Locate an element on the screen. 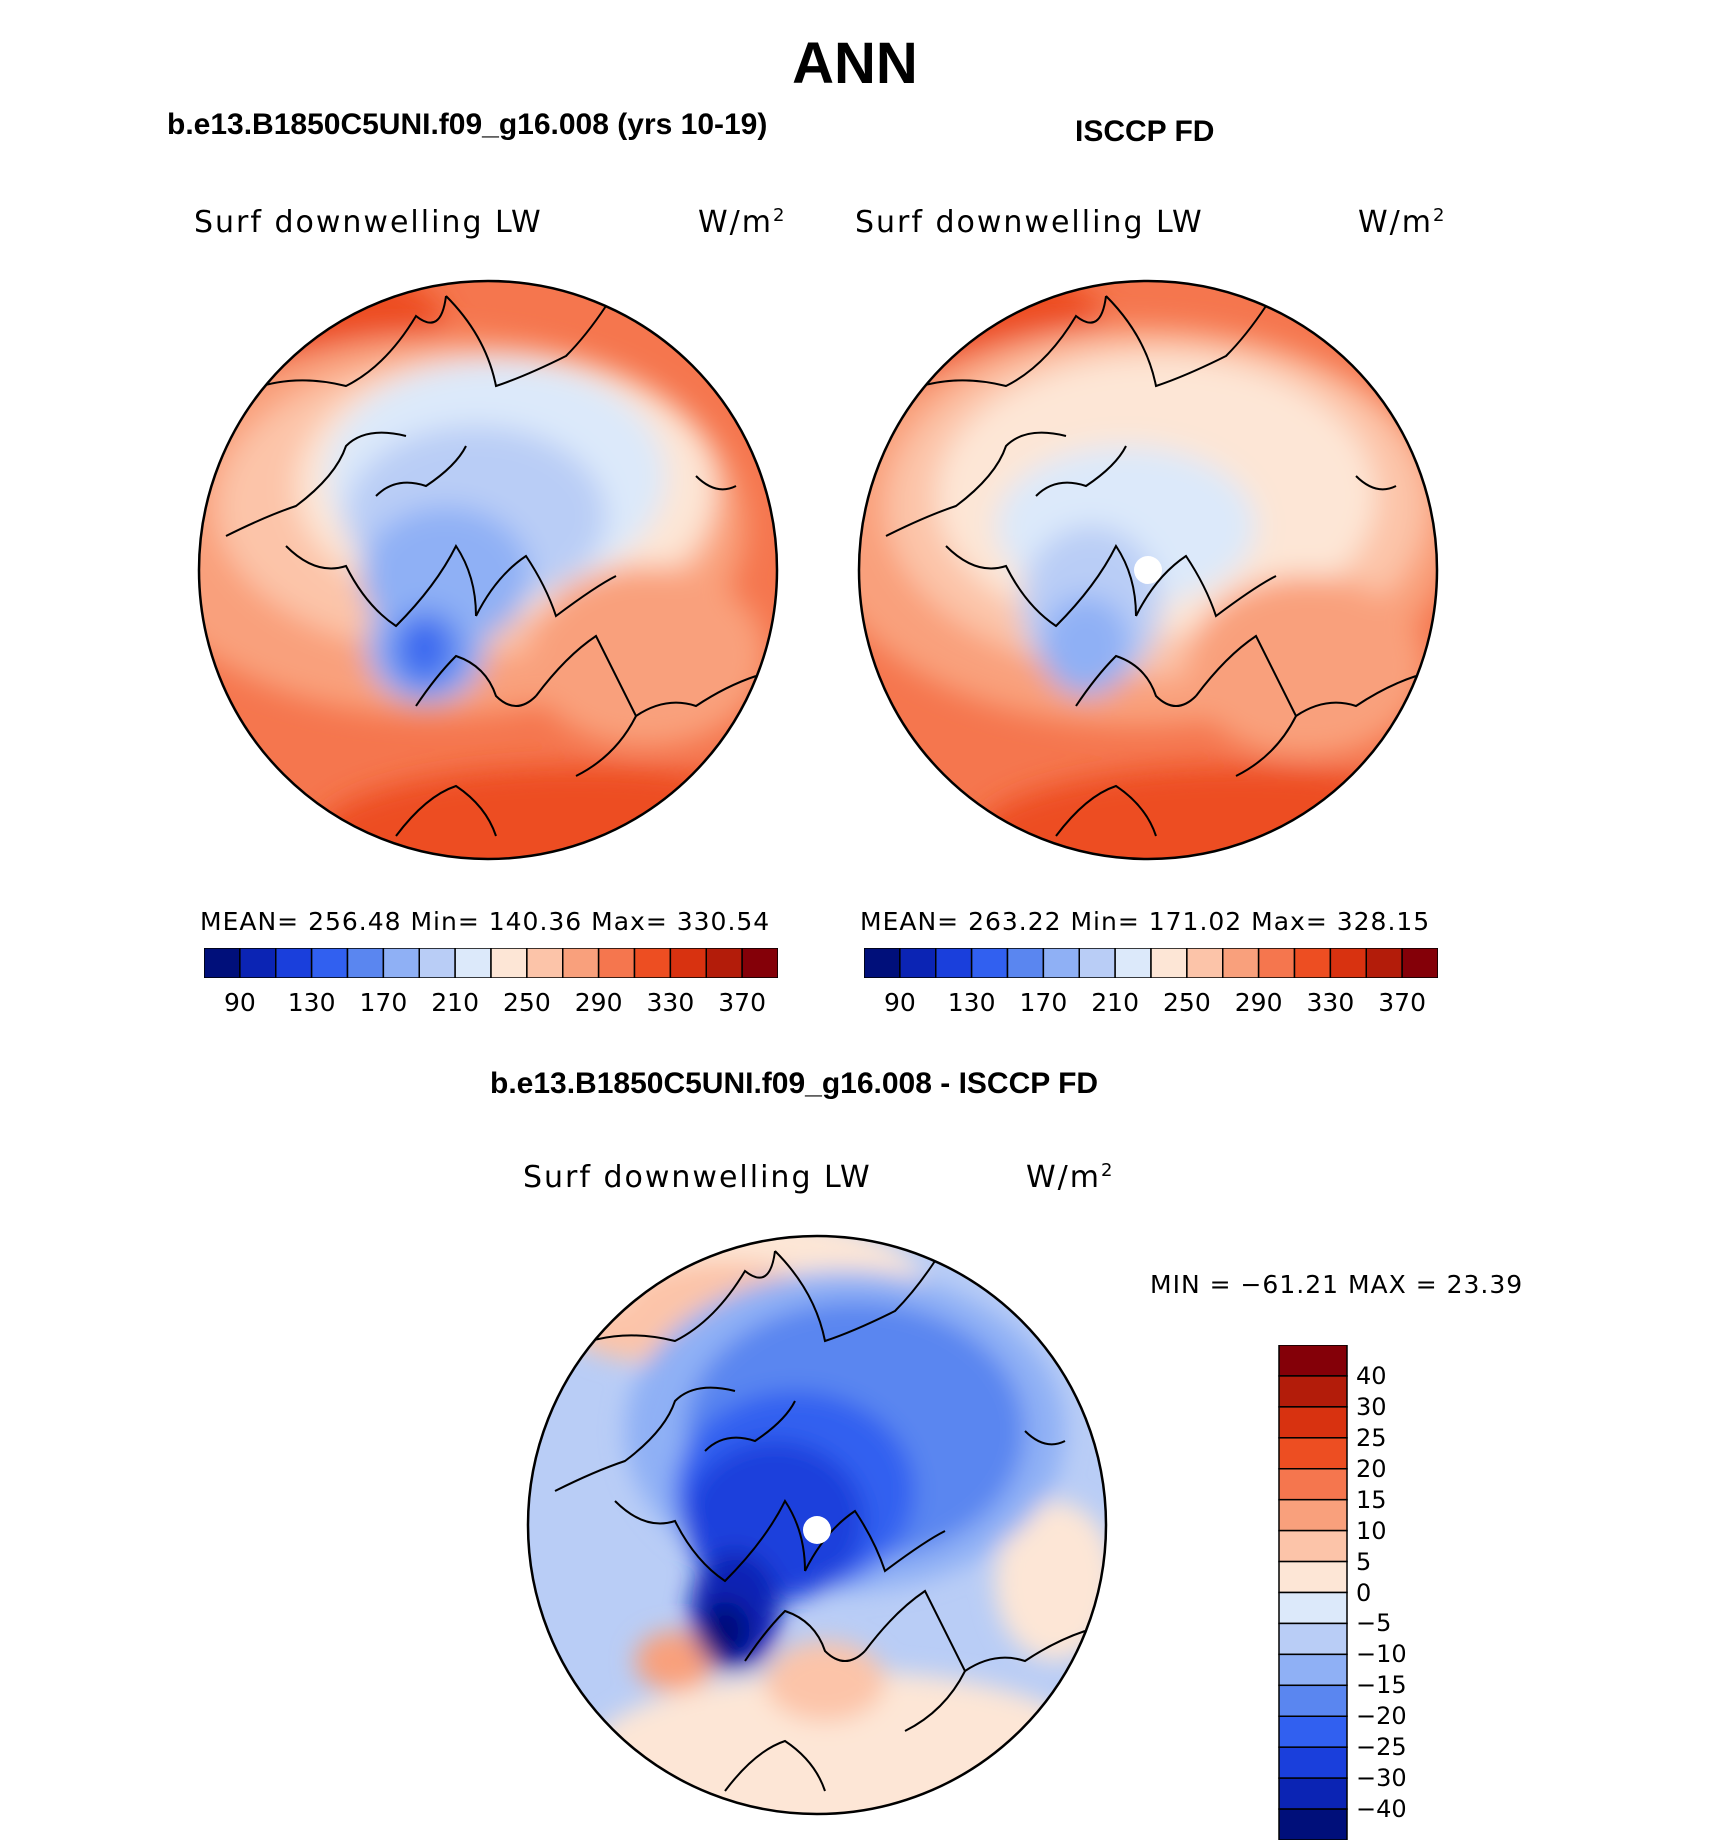 The height and width of the screenshot is (1840, 1710). panel1-colorbar-tick-label: 210 is located at coordinates (455, 1002).